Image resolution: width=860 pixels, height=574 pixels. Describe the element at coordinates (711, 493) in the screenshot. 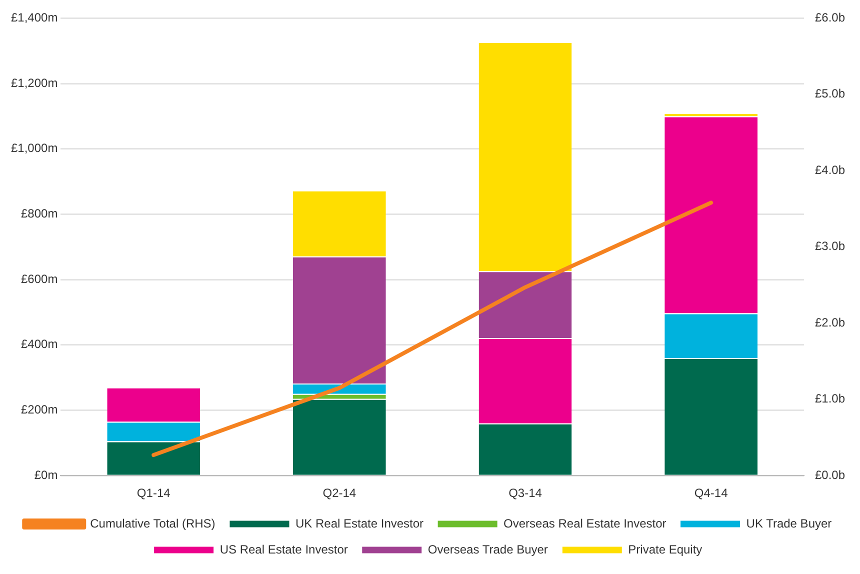

I see `x-tick-label: Q4-14` at that location.